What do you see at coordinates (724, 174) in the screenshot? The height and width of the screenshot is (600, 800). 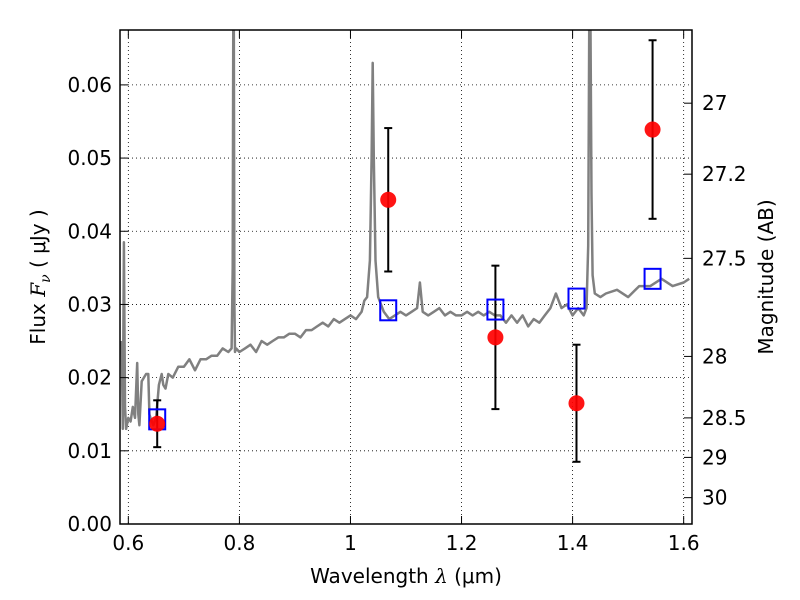 I see `right-tick-label: 27.2` at bounding box center [724, 174].